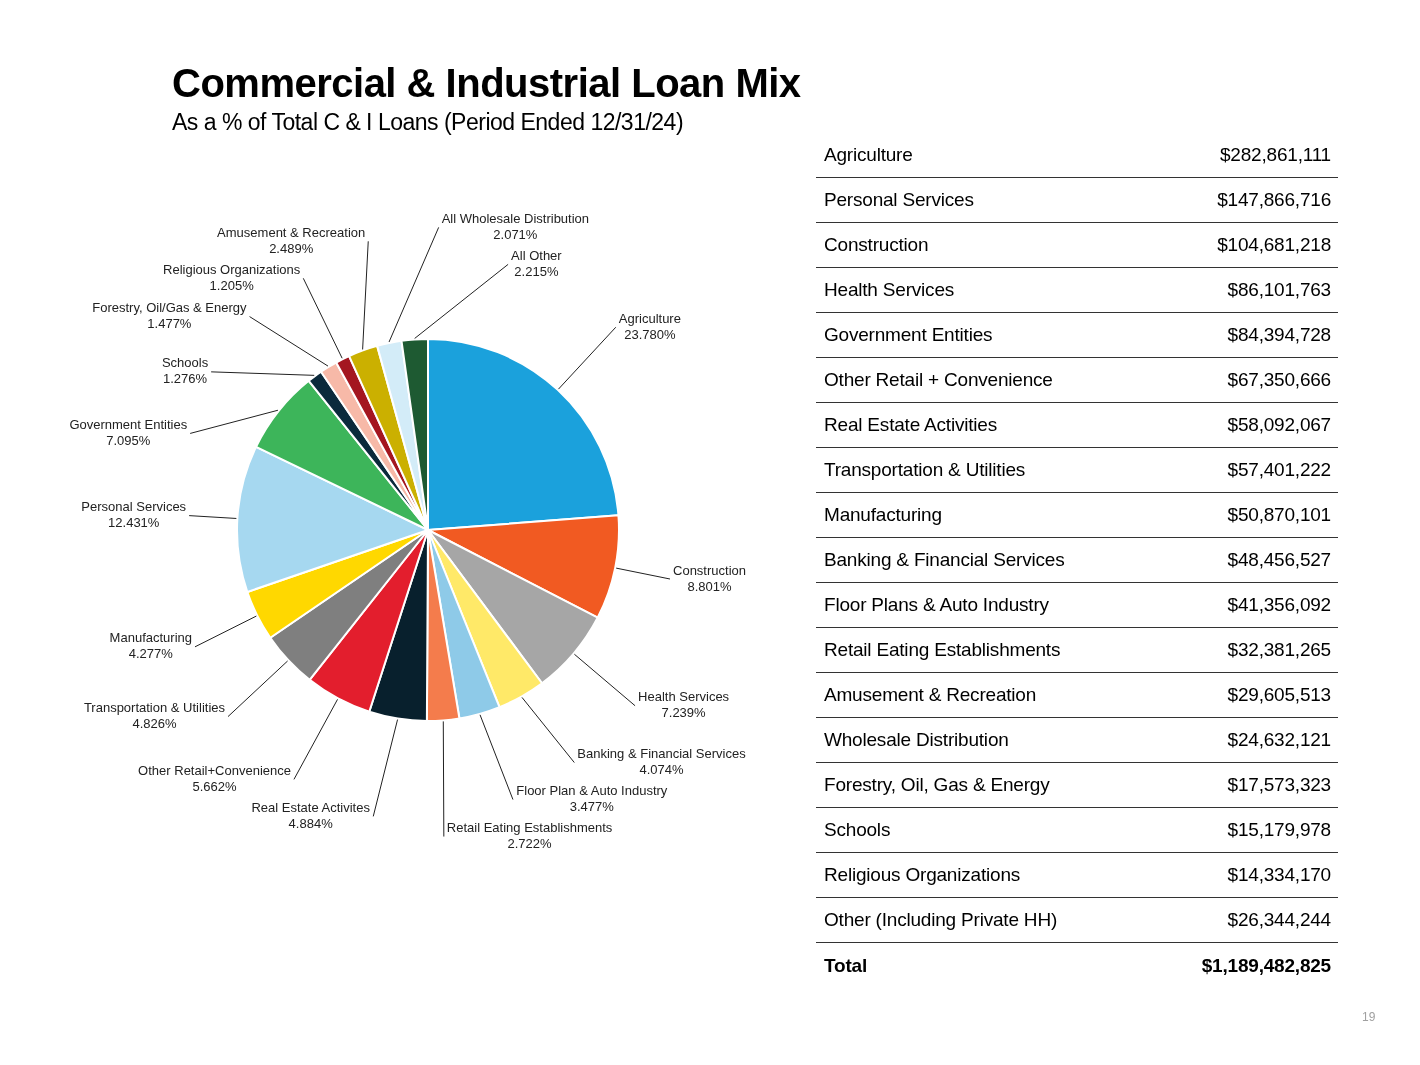 The image size is (1420, 1065). I want to click on slice-label: Retail Eating Establishments, so click(529, 828).